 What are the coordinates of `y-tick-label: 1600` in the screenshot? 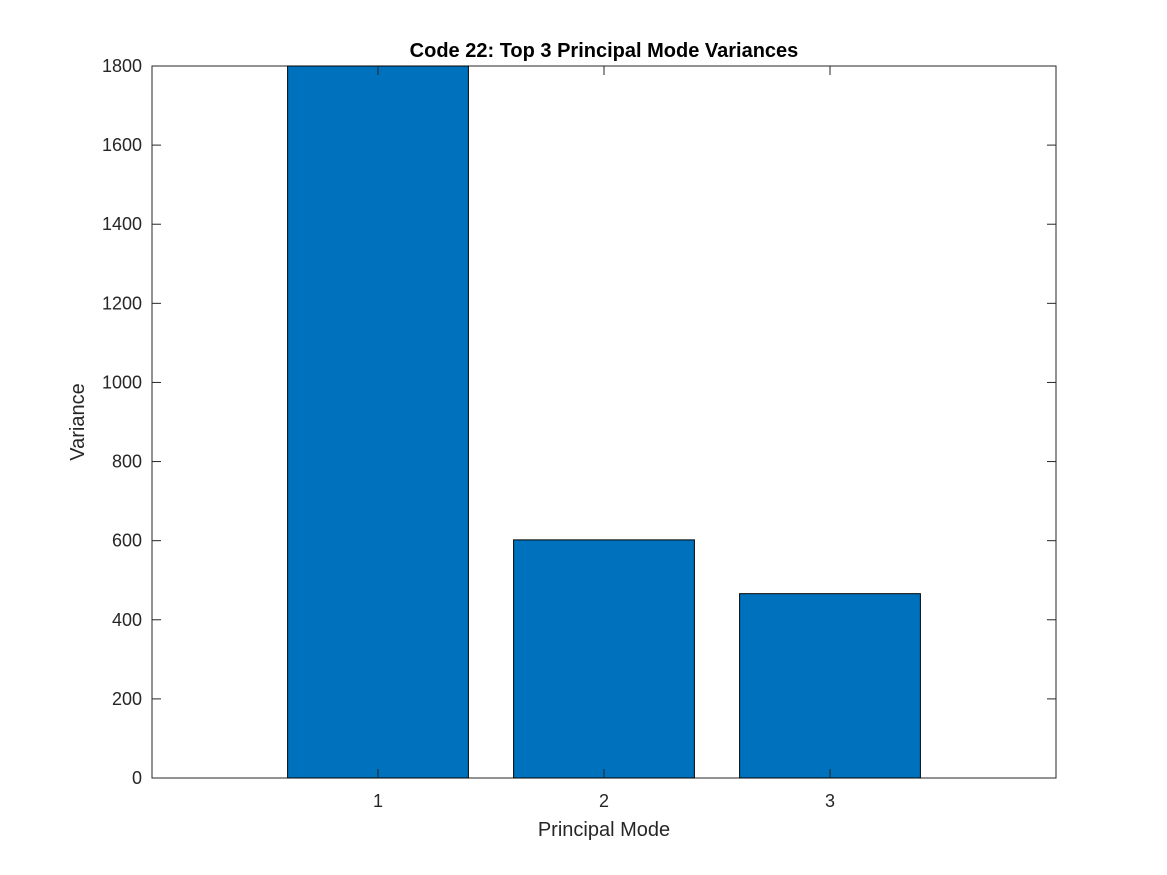 It's located at (122, 145).